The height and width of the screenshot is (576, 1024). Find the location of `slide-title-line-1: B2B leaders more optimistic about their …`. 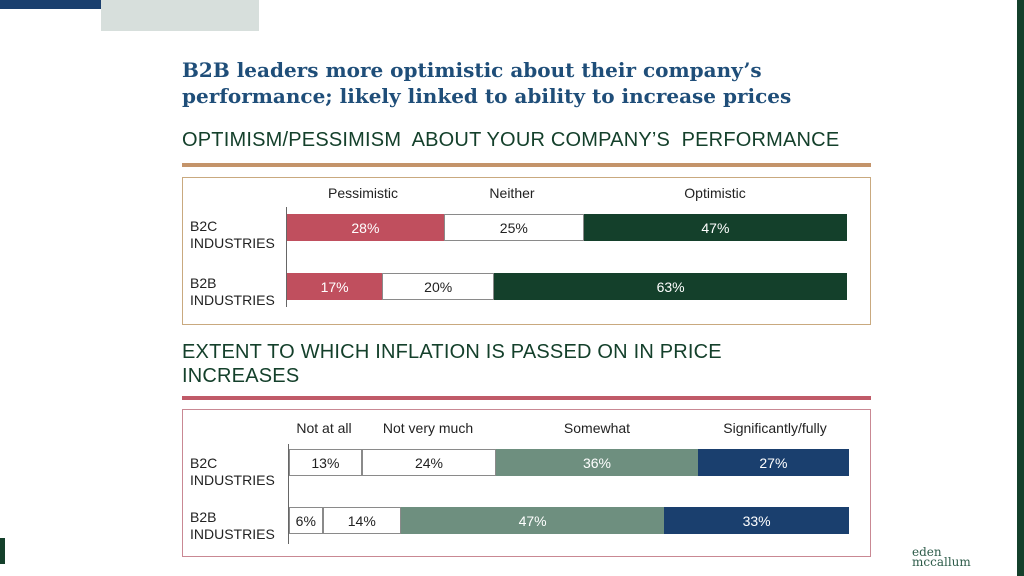

slide-title-line-1: B2B leaders more optimistic about their … is located at coordinates (472, 70).